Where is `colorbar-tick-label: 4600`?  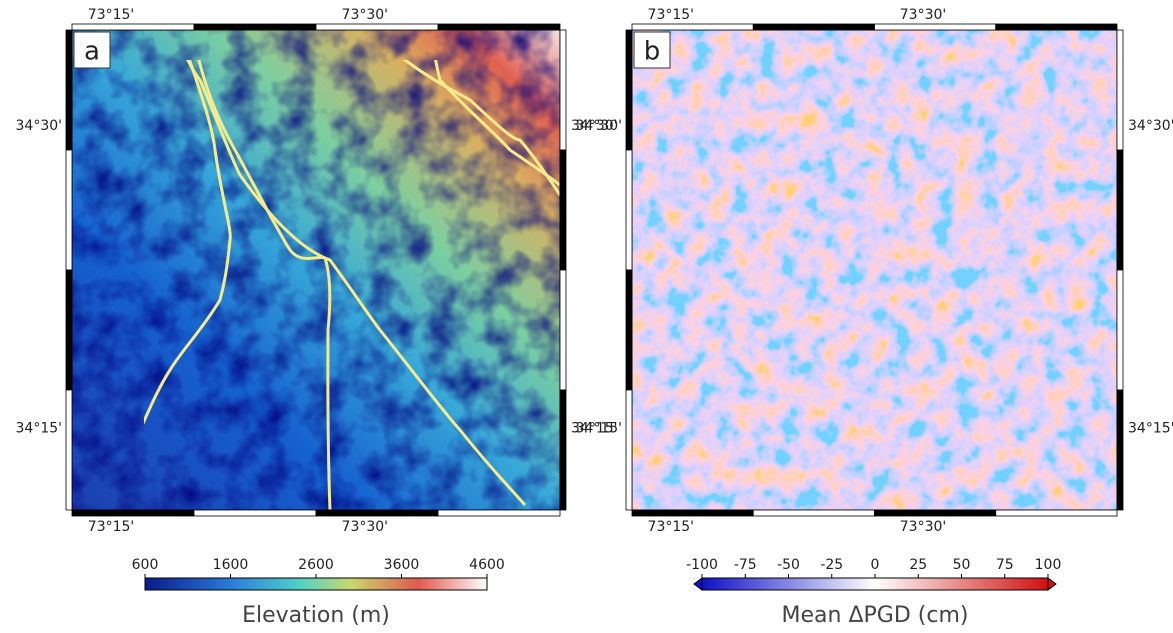 colorbar-tick-label: 4600 is located at coordinates (487, 565).